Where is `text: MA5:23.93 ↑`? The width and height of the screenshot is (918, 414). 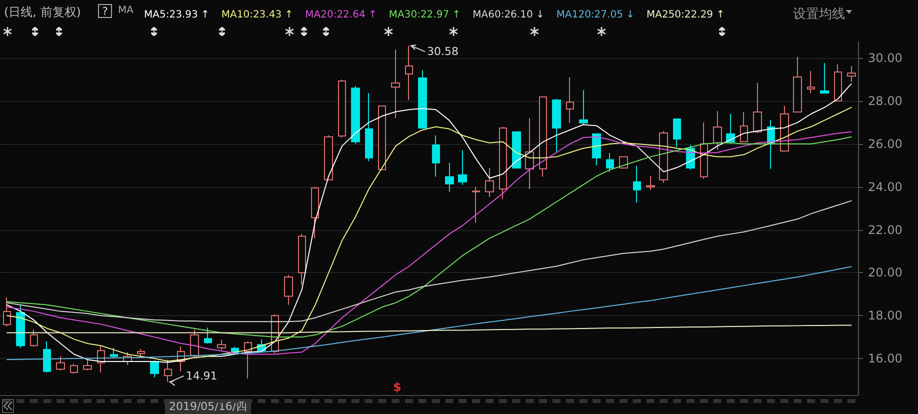 text: MA5:23.93 ↑ is located at coordinates (177, 15).